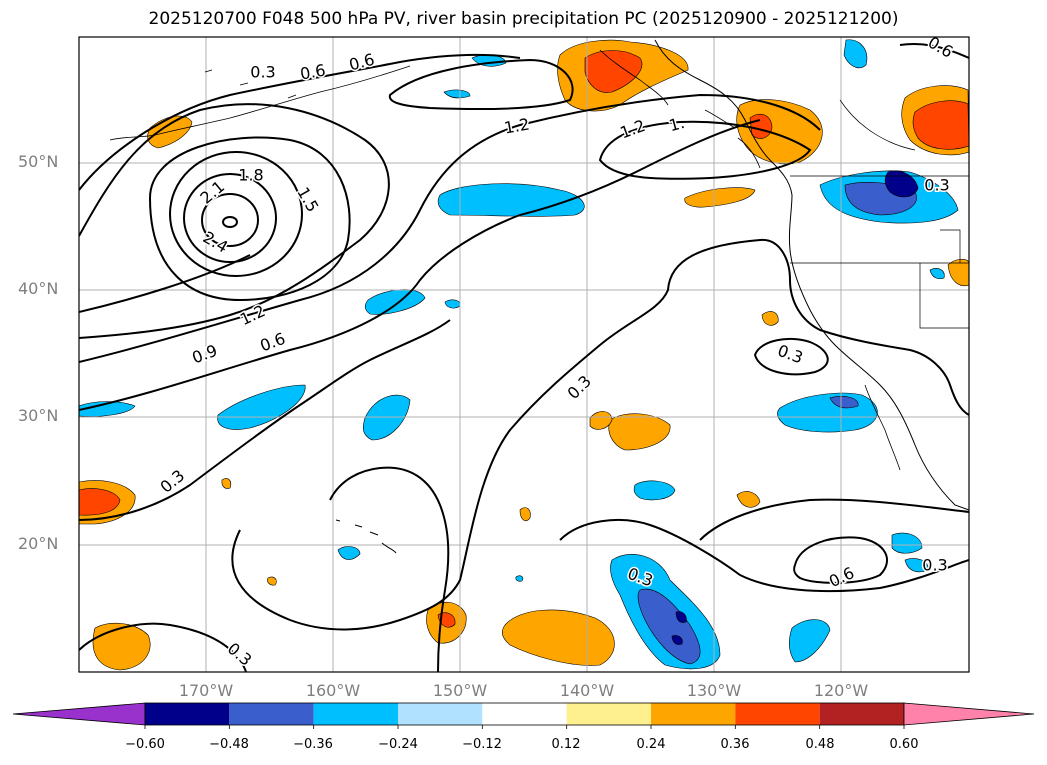  I want to click on colorbar-tick-label: −0.60, so click(145, 744).